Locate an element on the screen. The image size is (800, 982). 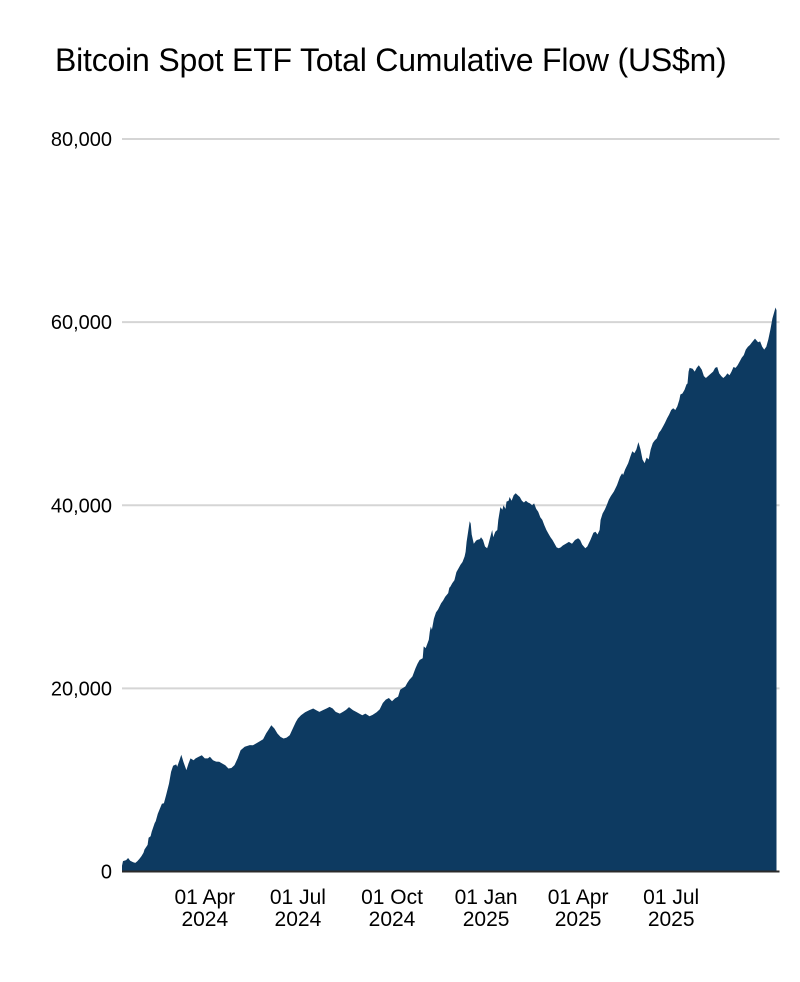
x-axis-tick-label-2024-04-01: 01 Apr is located at coordinates (204, 897).